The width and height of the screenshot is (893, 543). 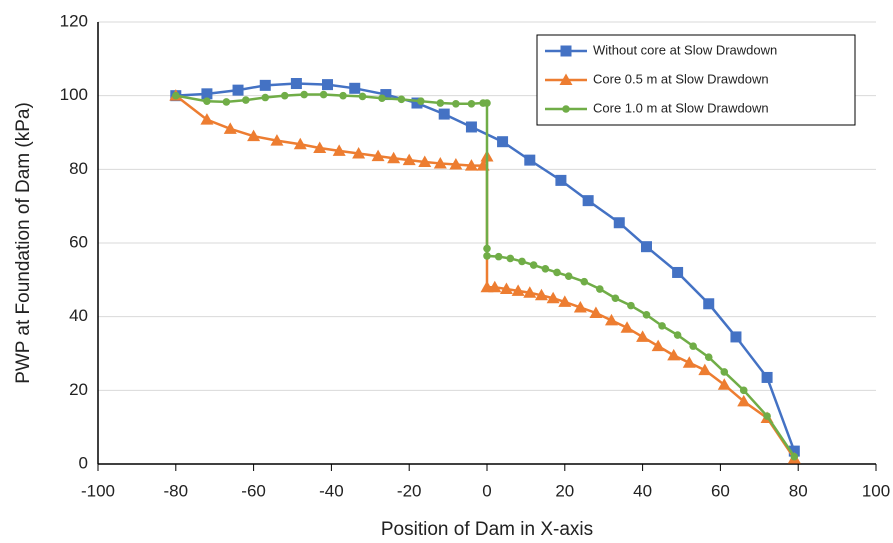 What do you see at coordinates (83, 462) in the screenshot?
I see `y-tick-label: 0` at bounding box center [83, 462].